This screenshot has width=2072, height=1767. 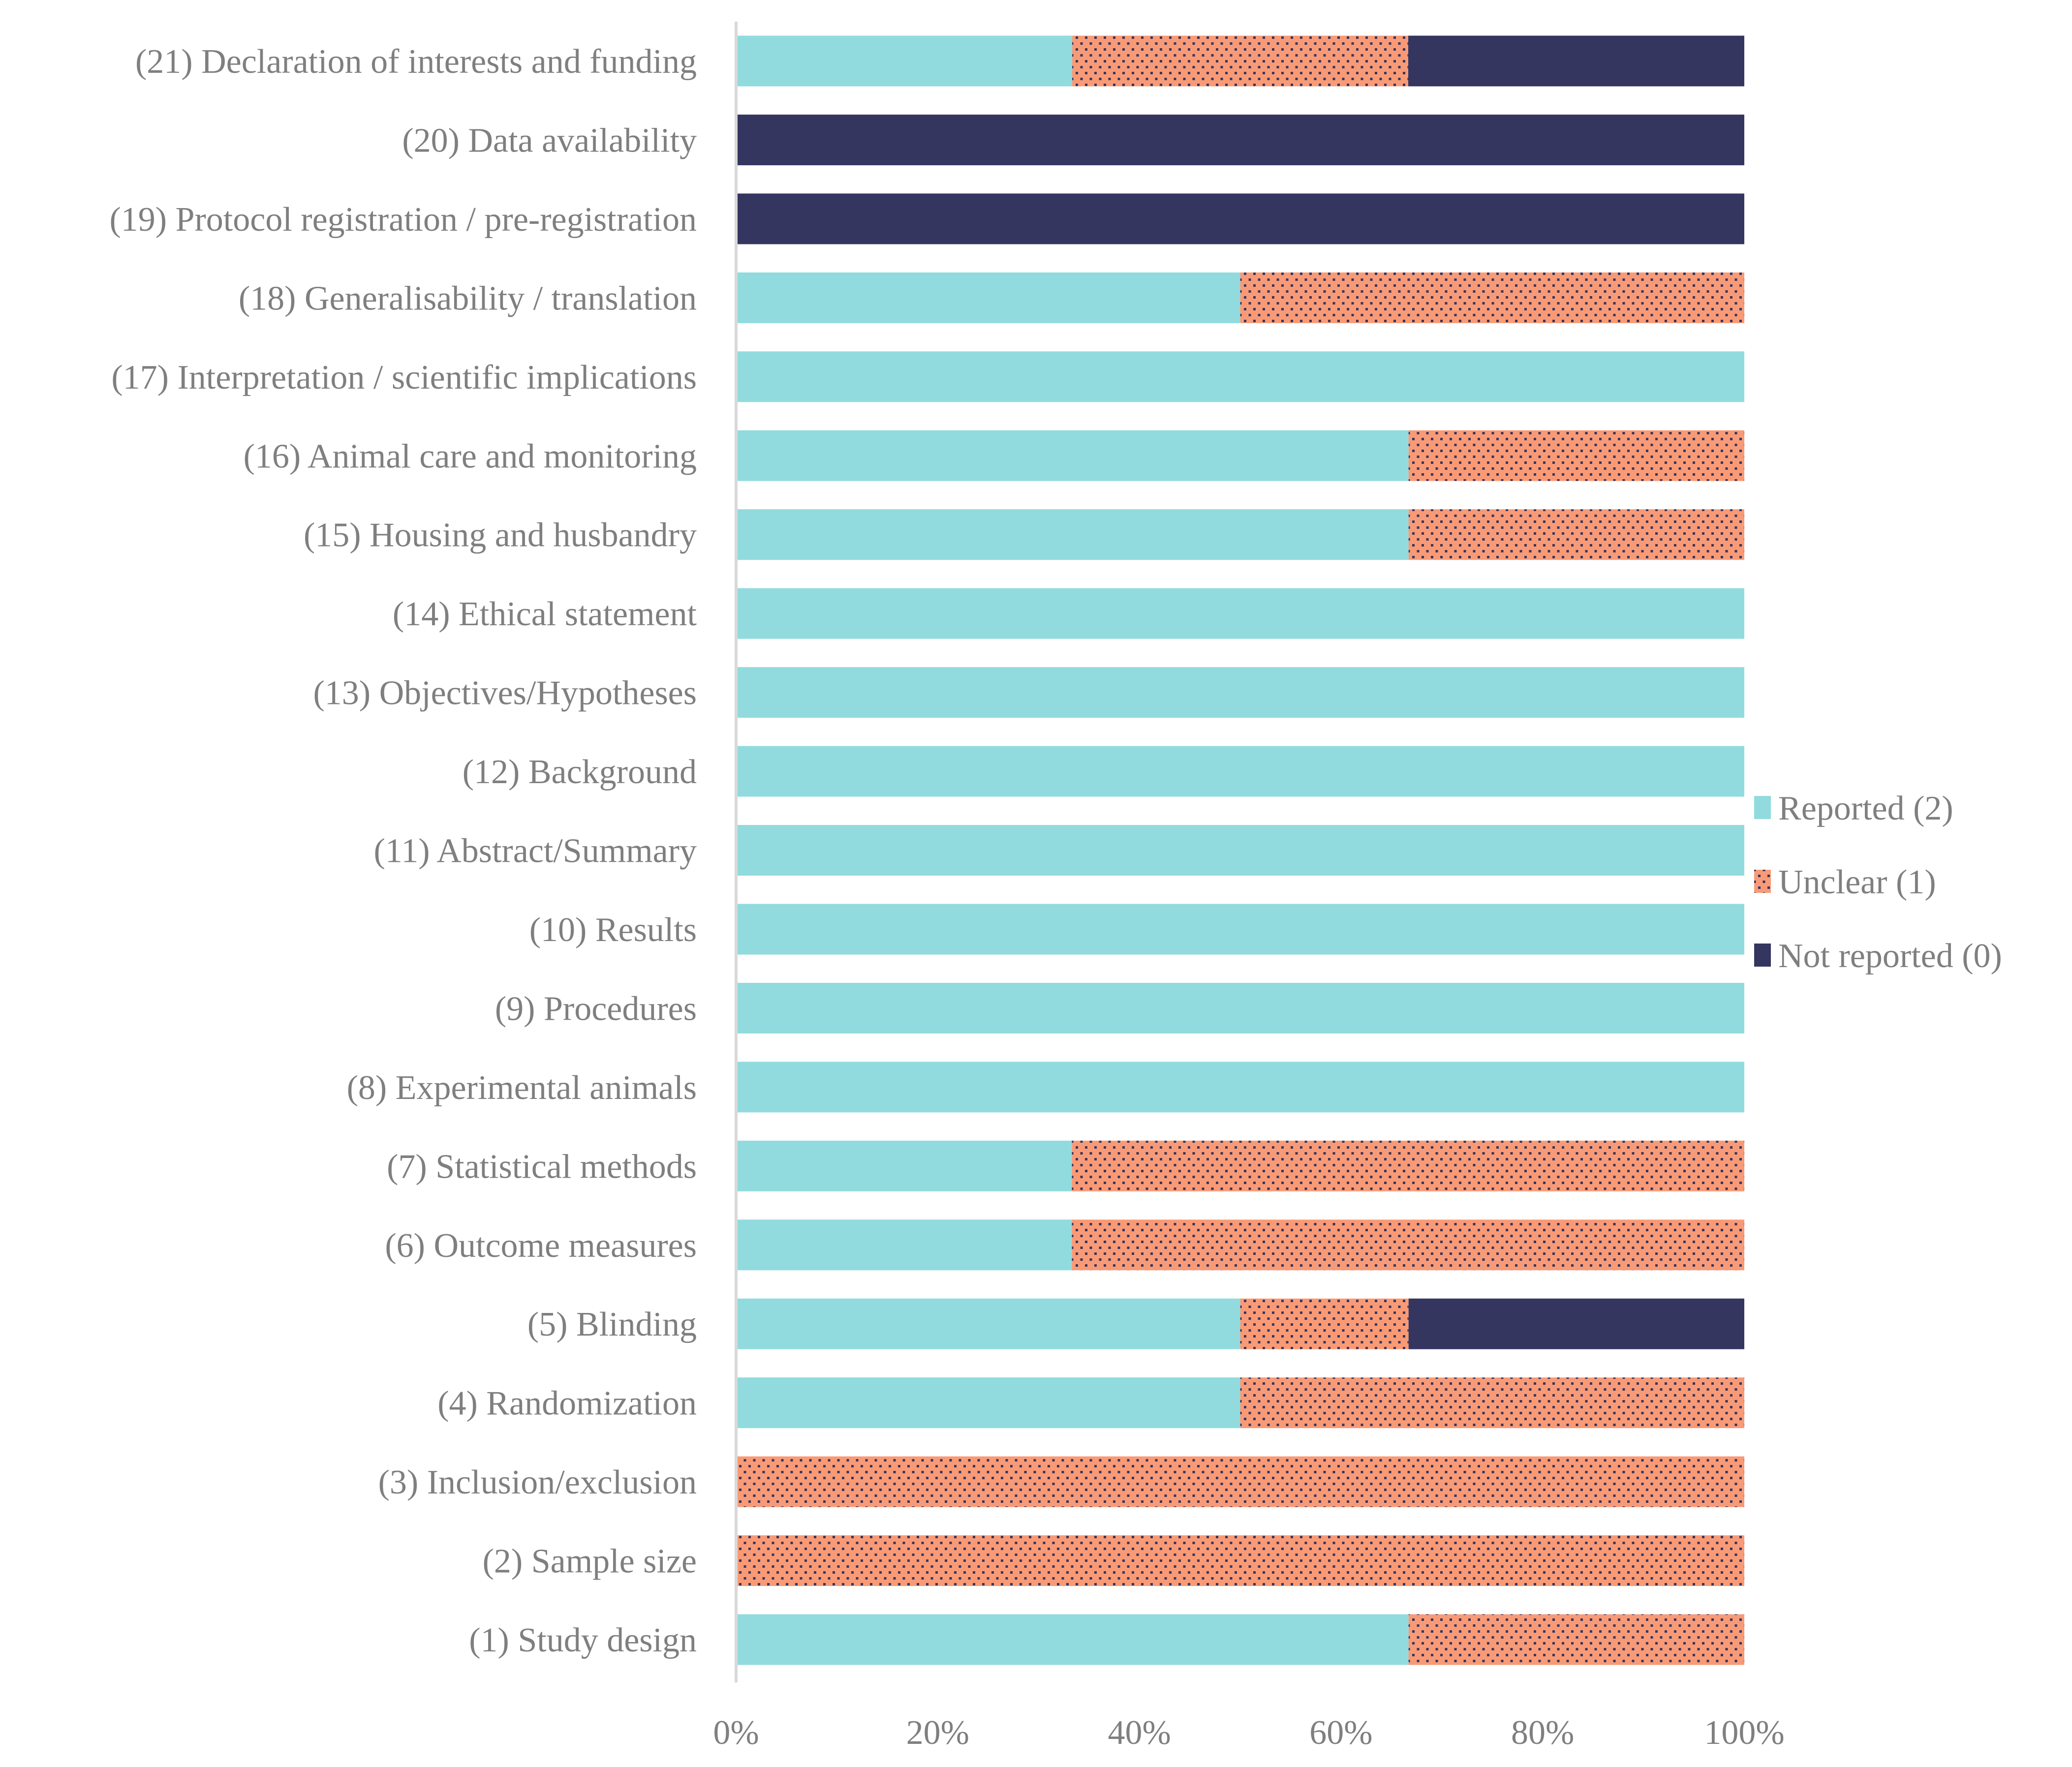 I want to click on x-tick-label: 80%, so click(x=1543, y=1733).